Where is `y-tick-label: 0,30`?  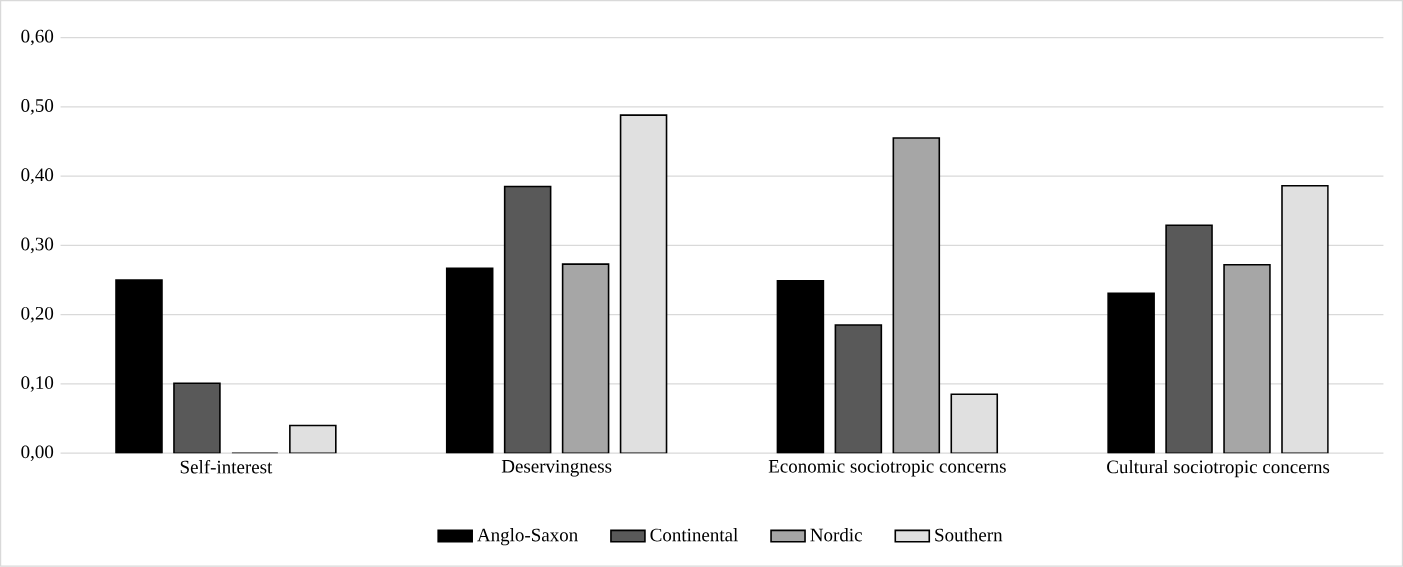
y-tick-label: 0,30 is located at coordinates (37, 245).